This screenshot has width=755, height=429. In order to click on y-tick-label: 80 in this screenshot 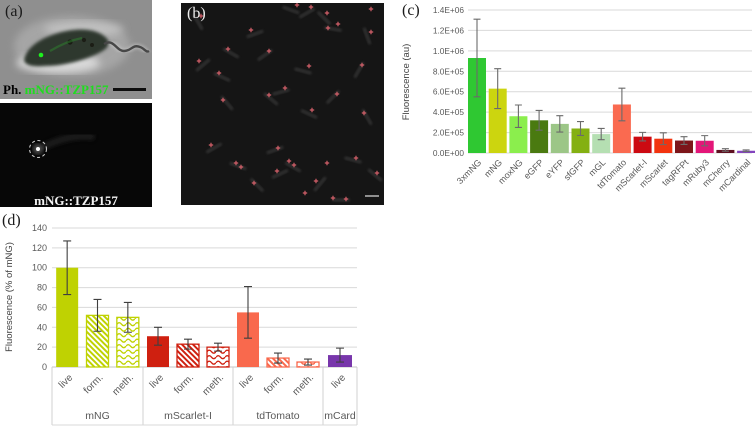, I will do `click(42, 288)`.